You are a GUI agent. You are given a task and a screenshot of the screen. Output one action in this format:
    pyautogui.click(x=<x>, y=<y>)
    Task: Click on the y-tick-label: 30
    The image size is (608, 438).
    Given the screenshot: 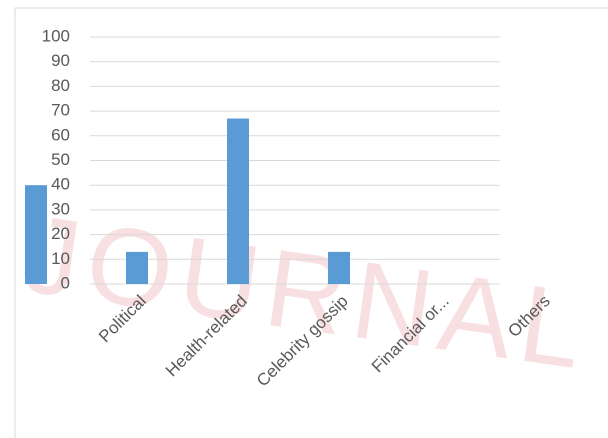 What is the action you would take?
    pyautogui.click(x=60, y=208)
    